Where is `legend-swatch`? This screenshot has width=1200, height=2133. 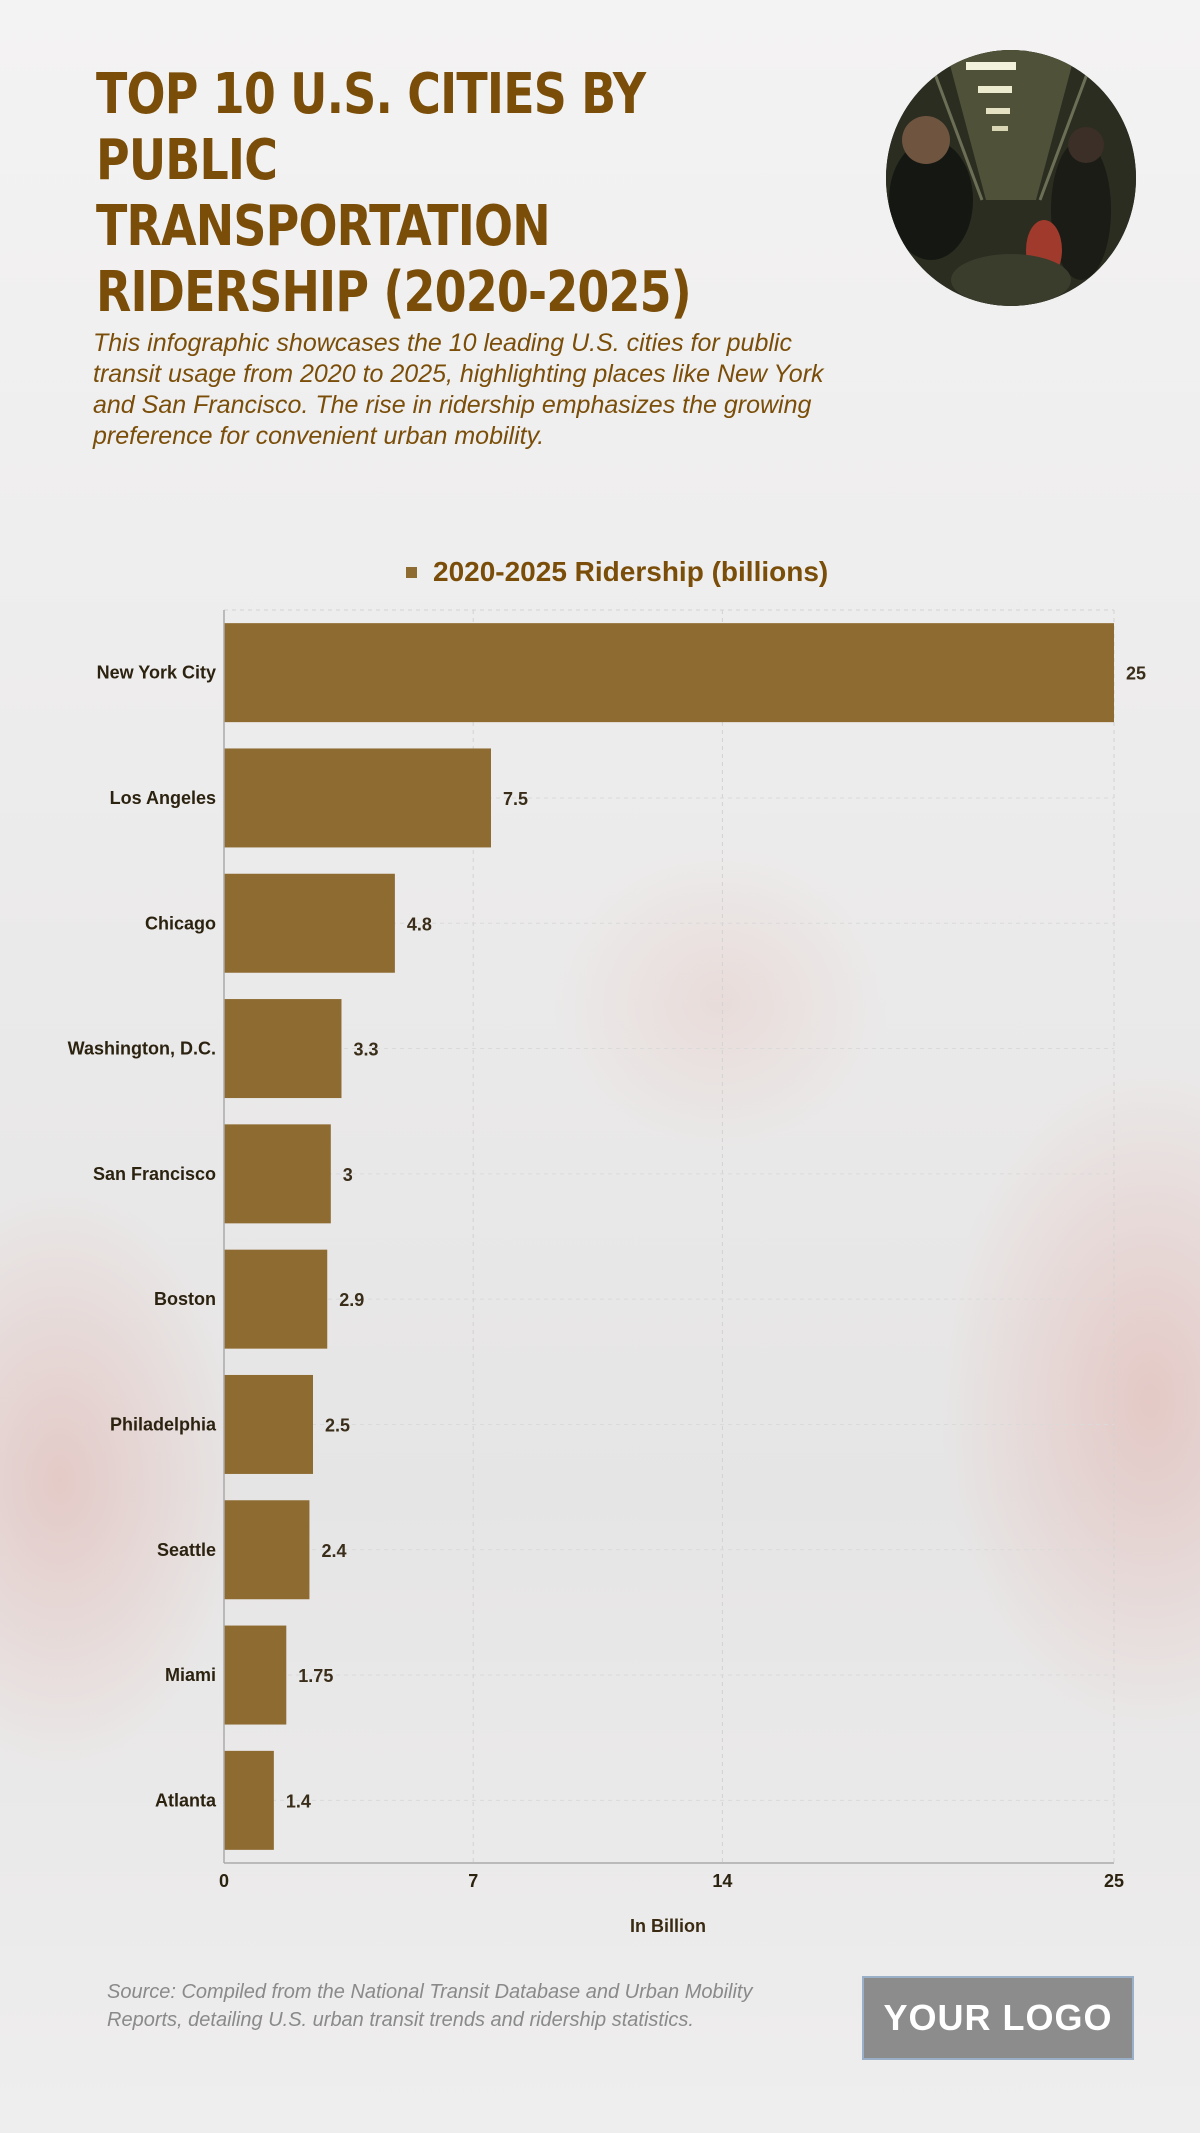 legend-swatch is located at coordinates (411, 572).